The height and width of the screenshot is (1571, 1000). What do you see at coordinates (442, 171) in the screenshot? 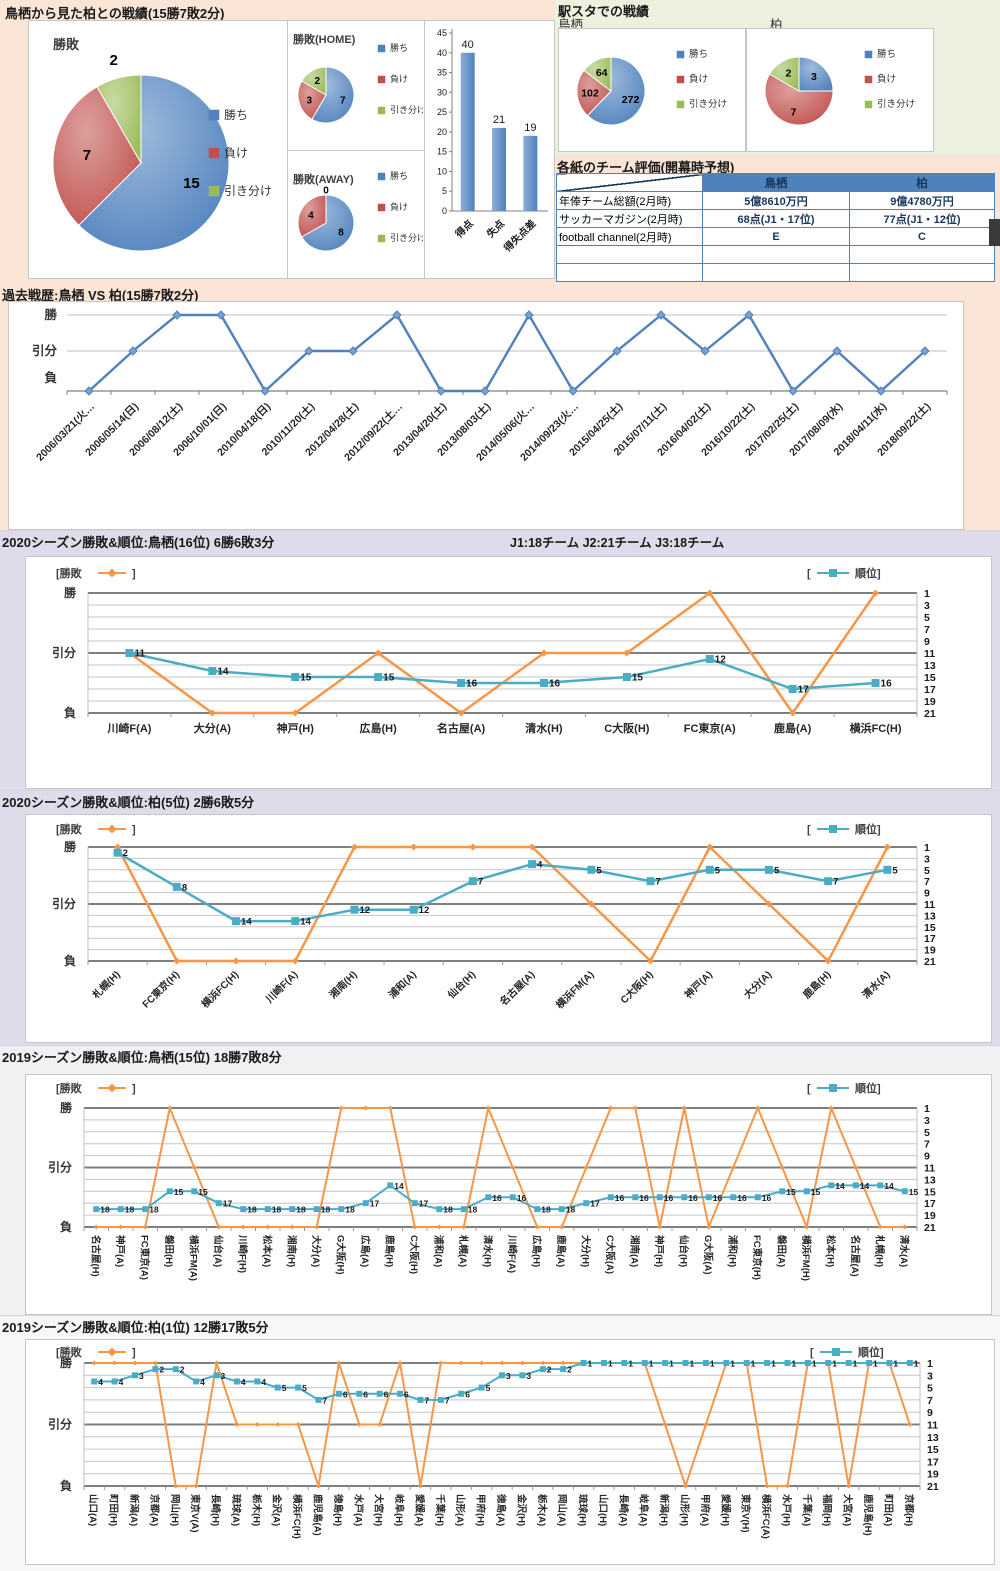
I see `svg-text: 10` at bounding box center [442, 171].